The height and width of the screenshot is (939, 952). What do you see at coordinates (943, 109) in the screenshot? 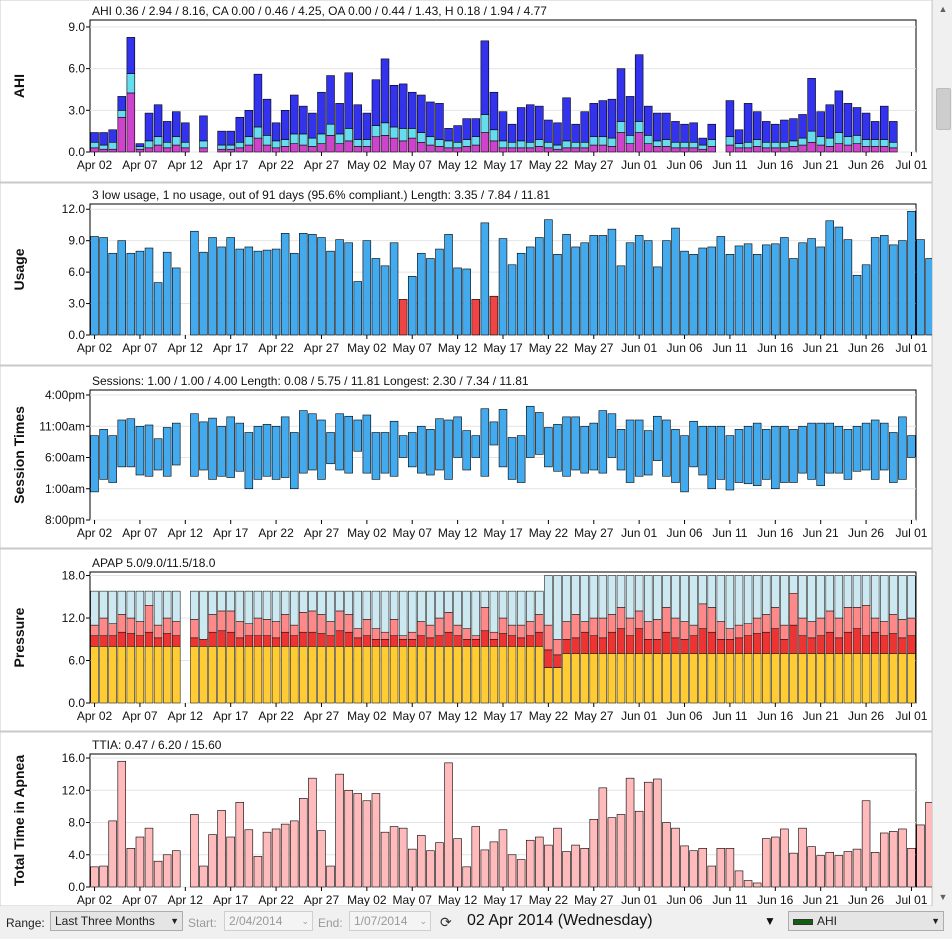
I see `scroll-thumb` at bounding box center [943, 109].